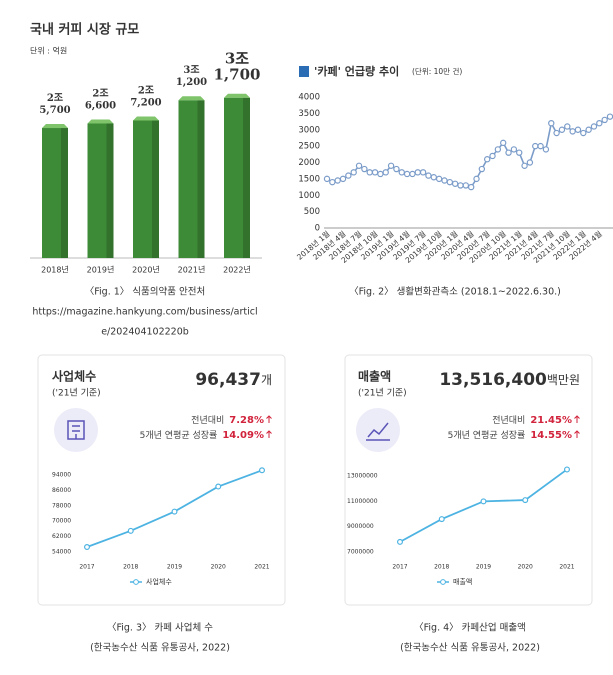  I want to click on y-tick-label: 3000, so click(309, 130).